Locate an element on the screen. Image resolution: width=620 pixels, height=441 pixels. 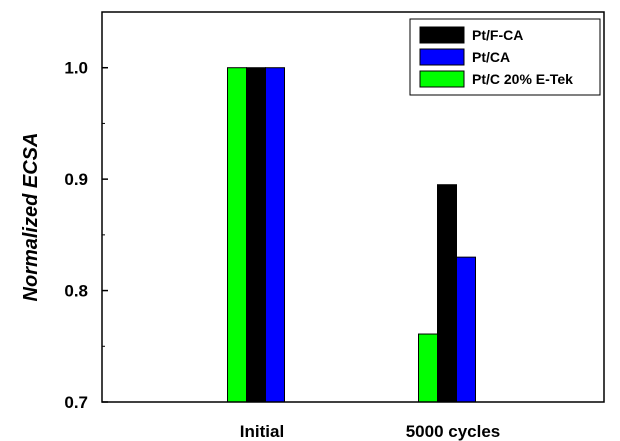
x-tick-label: Initial is located at coordinates (262, 431).